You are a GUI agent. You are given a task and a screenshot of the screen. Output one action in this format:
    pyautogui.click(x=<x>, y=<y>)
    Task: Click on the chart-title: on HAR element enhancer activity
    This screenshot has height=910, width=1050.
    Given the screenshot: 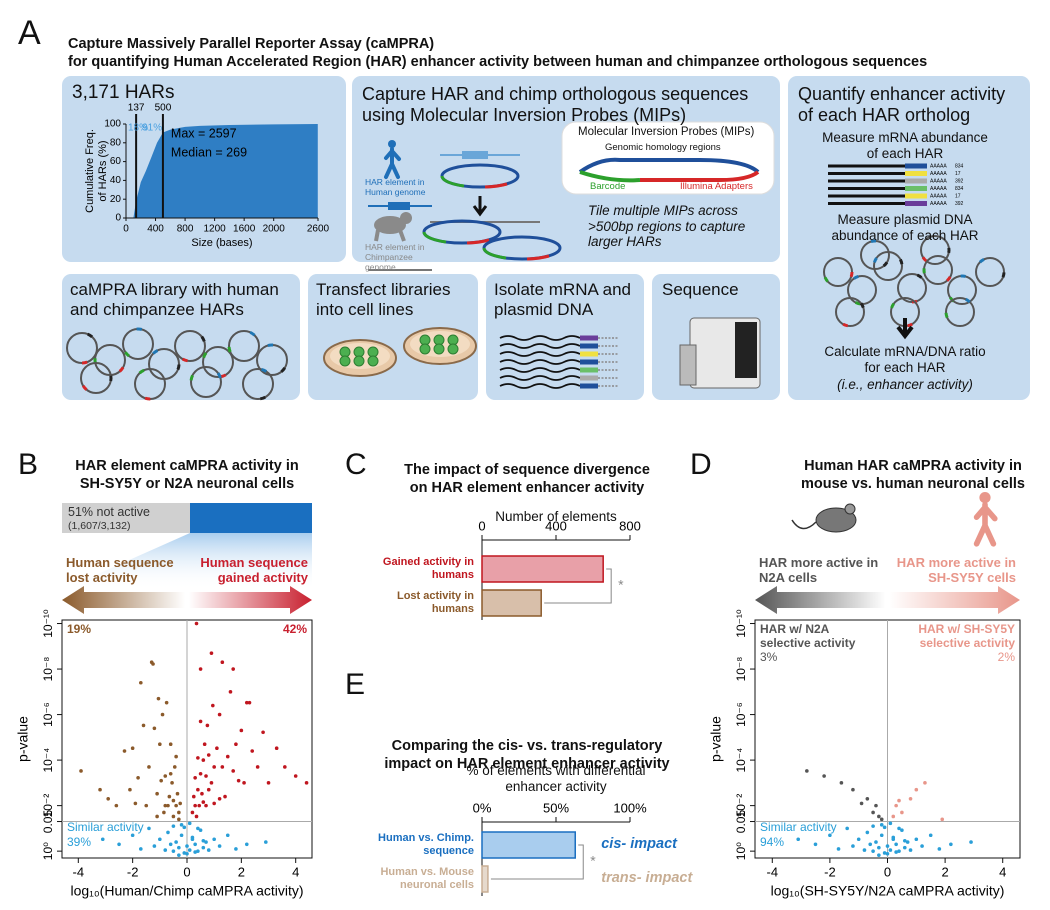 What is the action you would take?
    pyautogui.click(x=527, y=488)
    